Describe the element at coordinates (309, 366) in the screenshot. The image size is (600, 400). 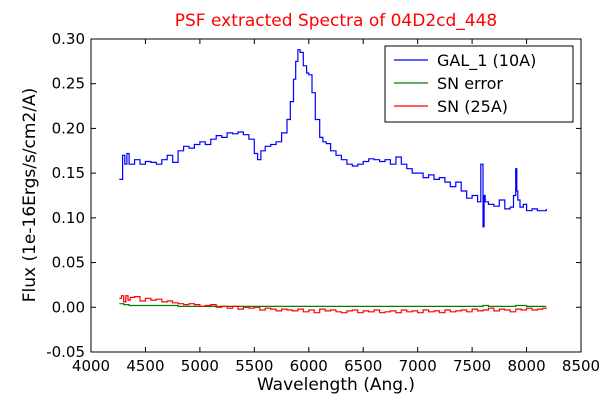
I see `x-tick-label: 6000` at that location.